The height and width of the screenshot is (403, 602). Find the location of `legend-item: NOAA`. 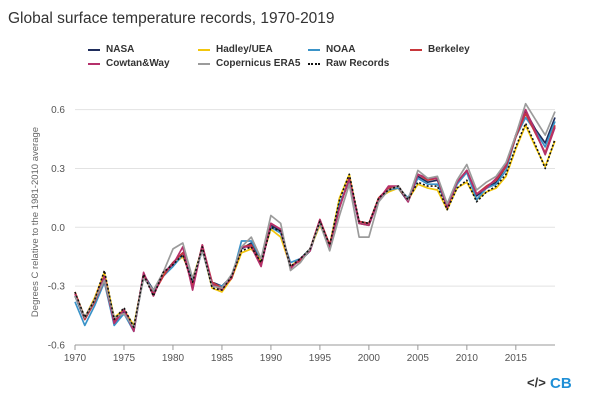

legend-item: NOAA is located at coordinates (331, 49).